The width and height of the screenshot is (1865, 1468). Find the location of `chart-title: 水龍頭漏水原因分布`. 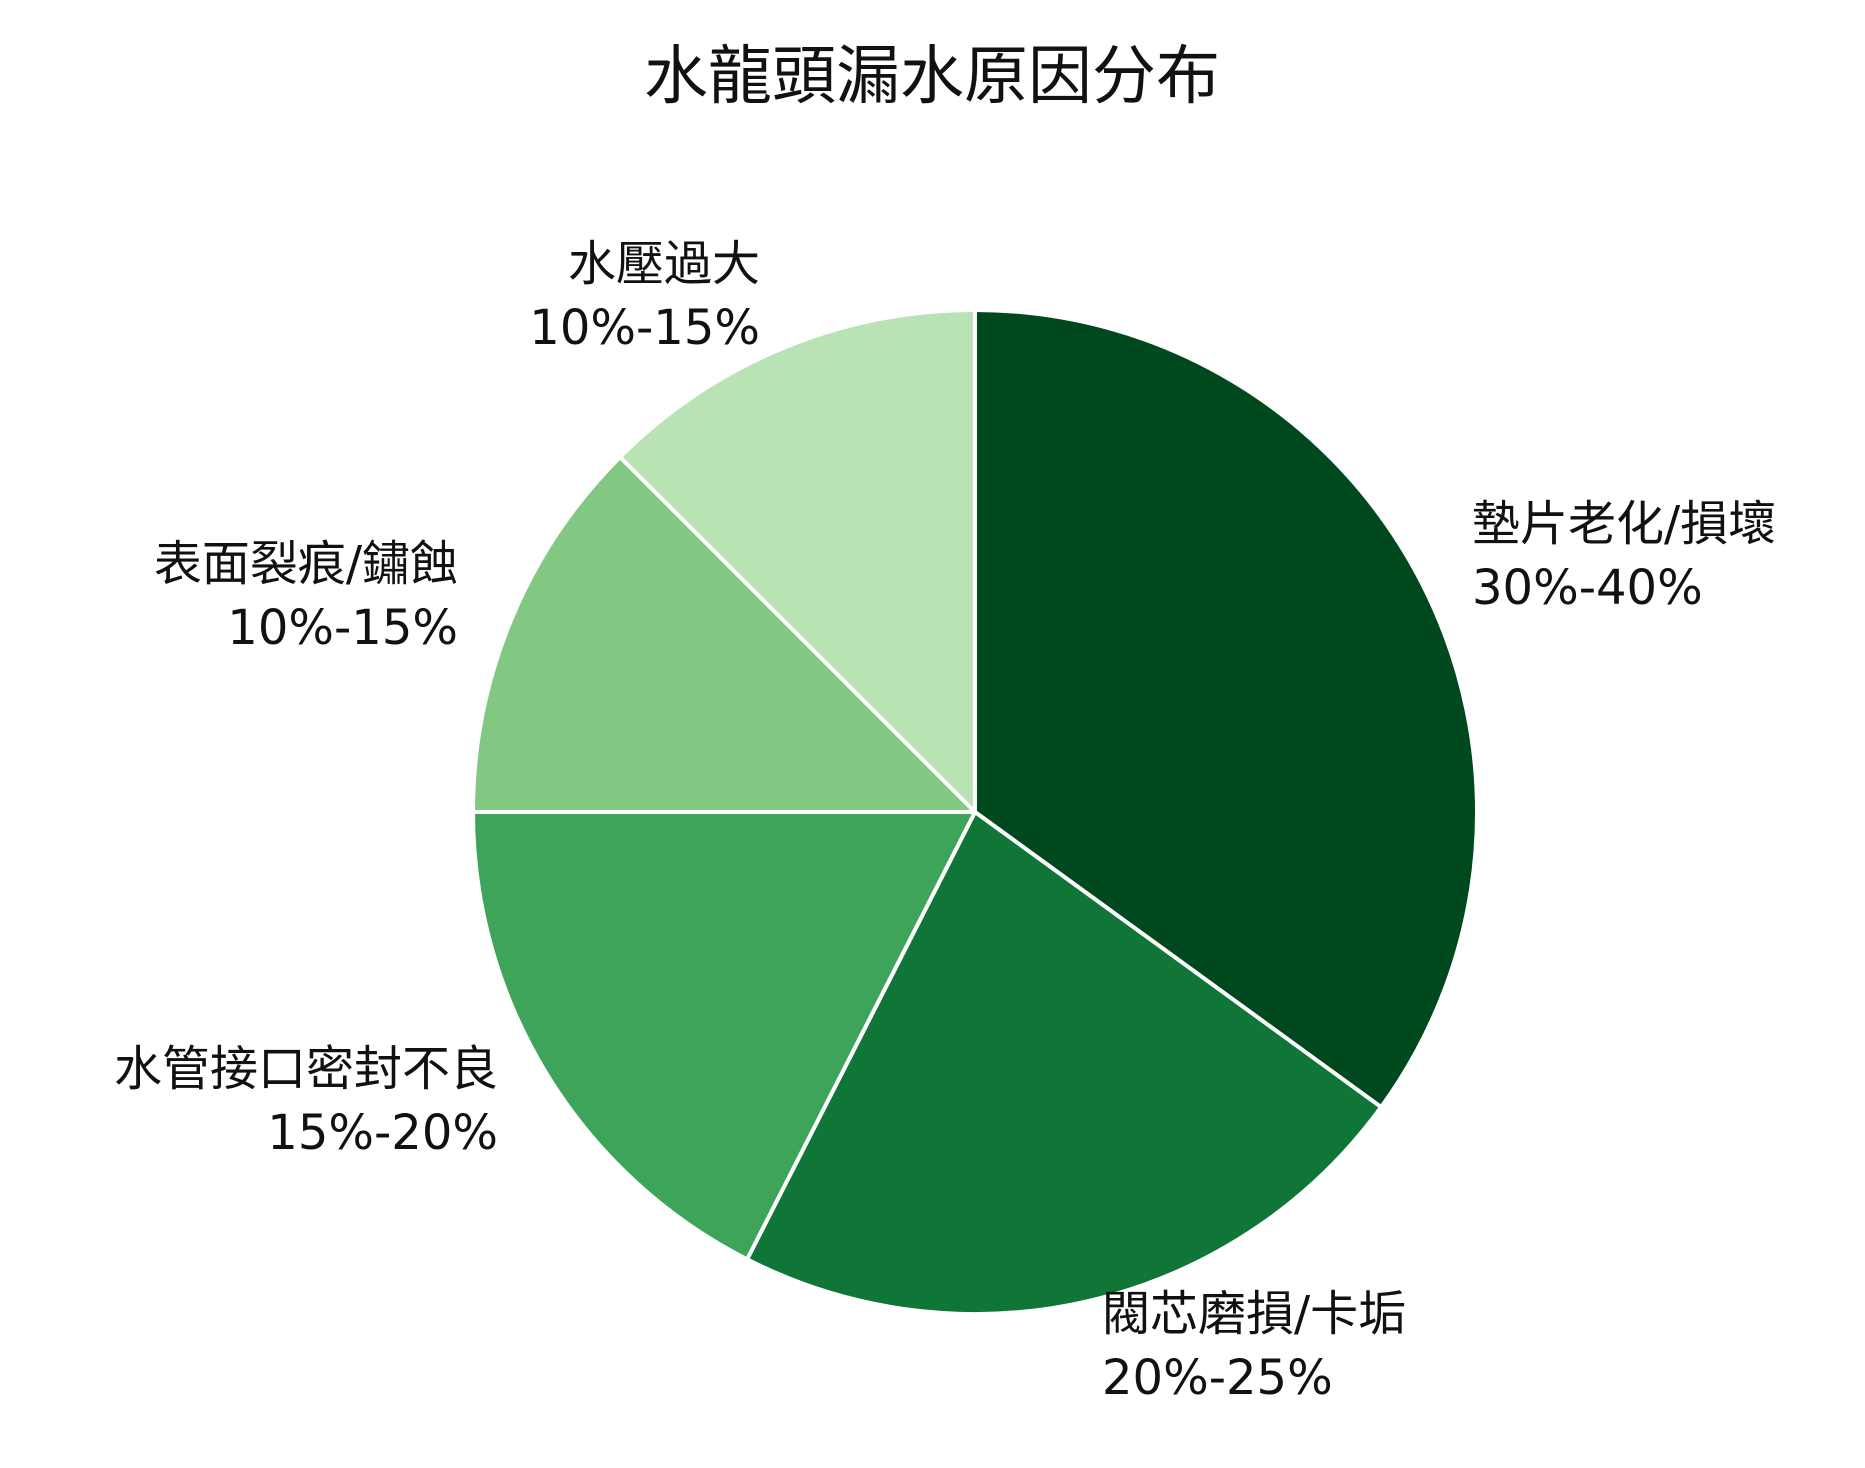

chart-title: 水龍頭漏水原因分布 is located at coordinates (932, 77).